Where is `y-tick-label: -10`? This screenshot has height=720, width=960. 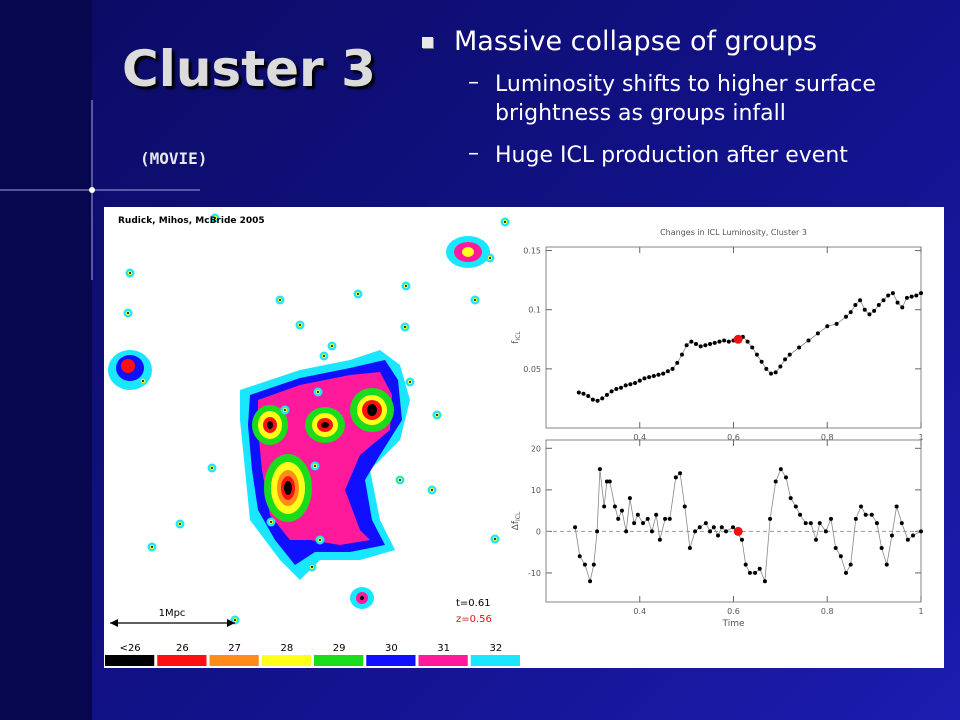
y-tick-label: -10 is located at coordinates (534, 573).